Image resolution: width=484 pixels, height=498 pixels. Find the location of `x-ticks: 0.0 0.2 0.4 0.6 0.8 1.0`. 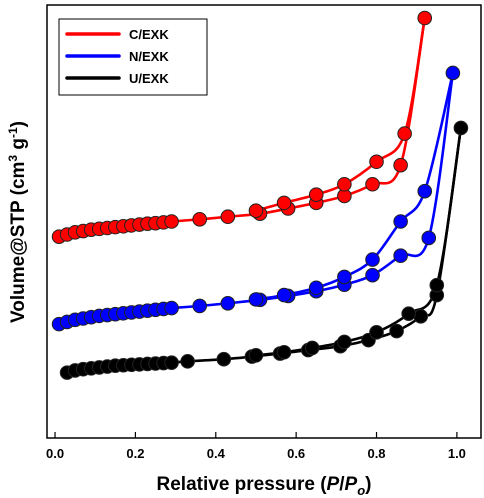

x-ticks: 0.0 0.2 0.4 0.6 0.8 1.0 is located at coordinates (256, 446).